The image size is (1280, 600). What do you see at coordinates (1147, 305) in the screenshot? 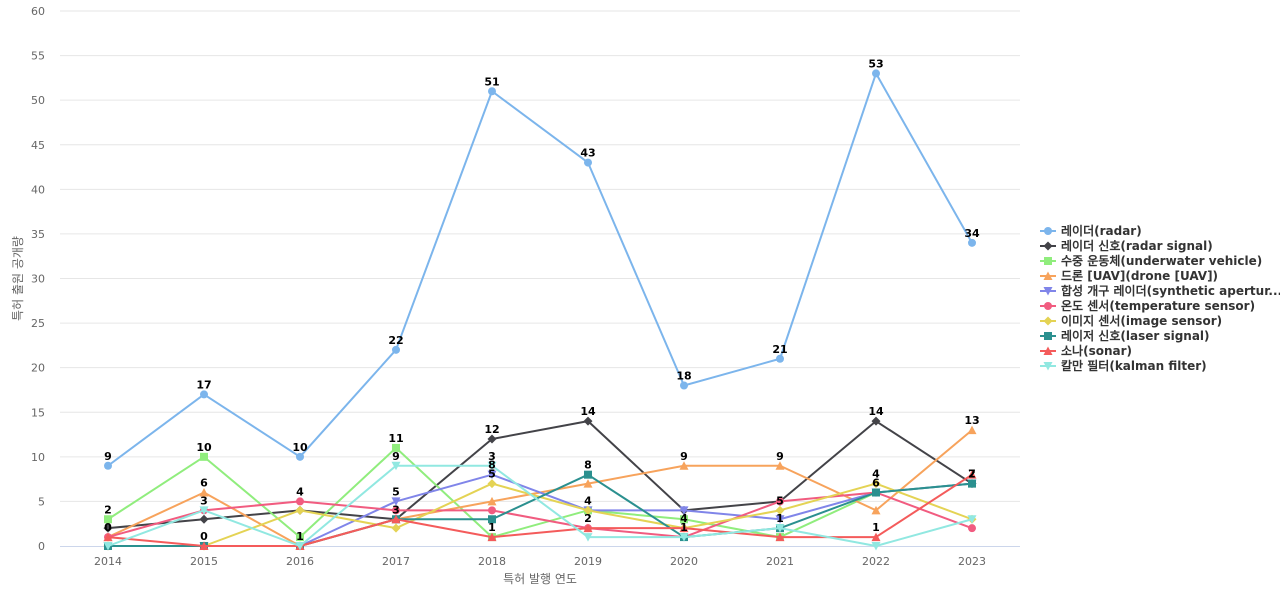
I see `legend-item: 온도 센서(temperature sensor)` at bounding box center [1147, 305].